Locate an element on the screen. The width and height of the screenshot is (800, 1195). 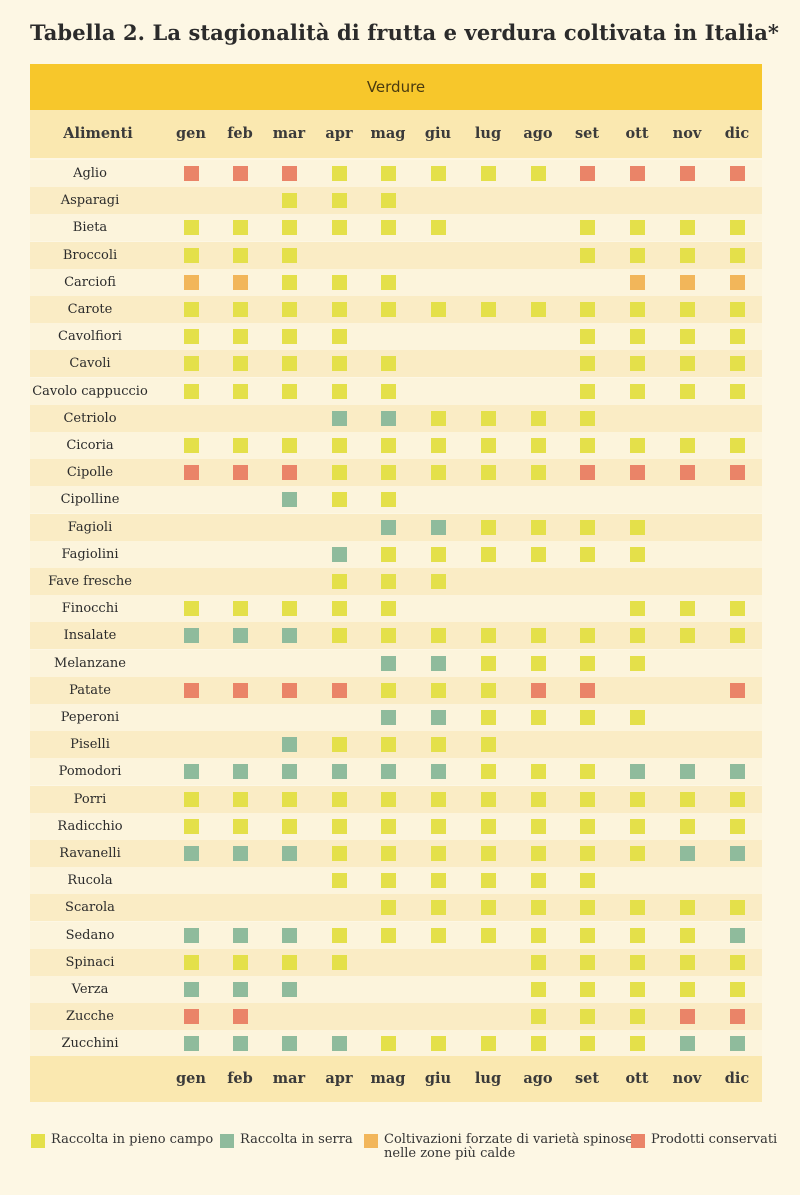
header-month-mag: mag is located at coordinates (388, 133).